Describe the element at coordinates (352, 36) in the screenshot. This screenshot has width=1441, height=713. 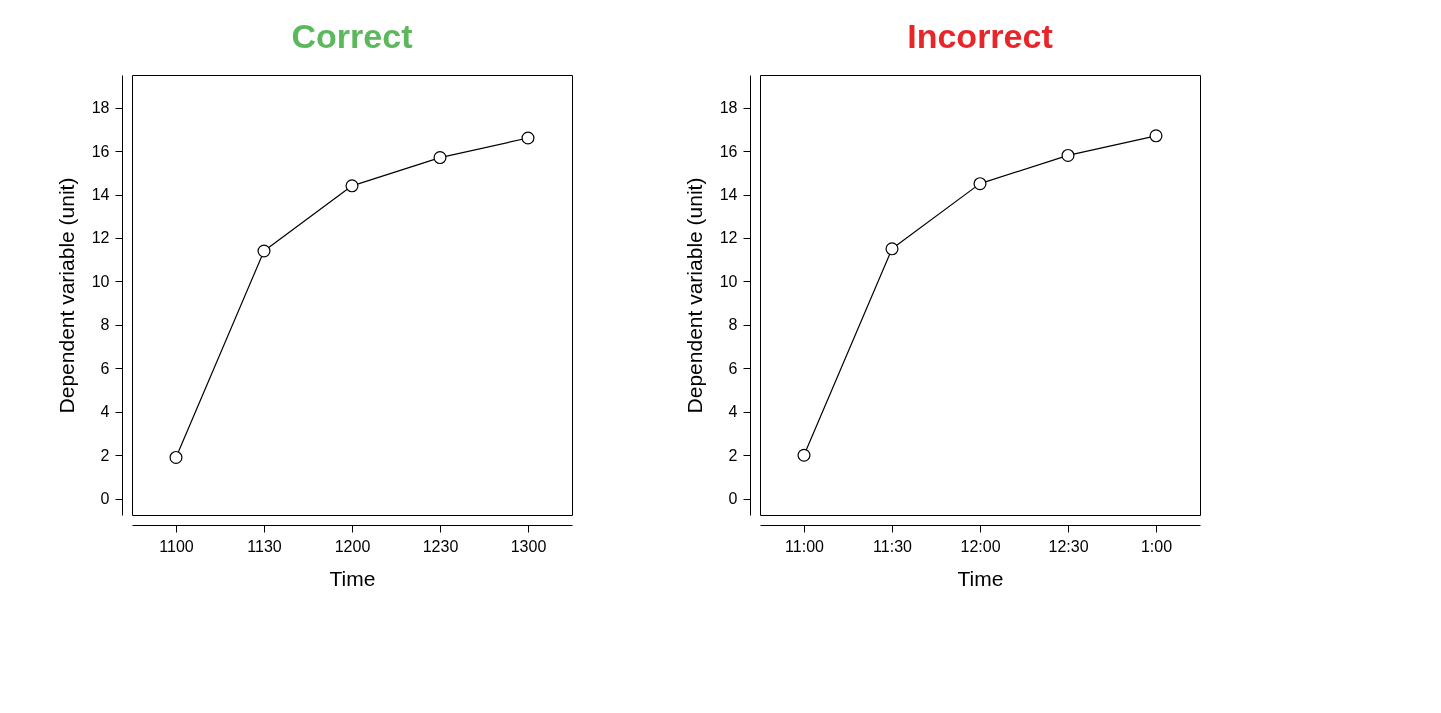
I see `chart-title: Correct` at that location.